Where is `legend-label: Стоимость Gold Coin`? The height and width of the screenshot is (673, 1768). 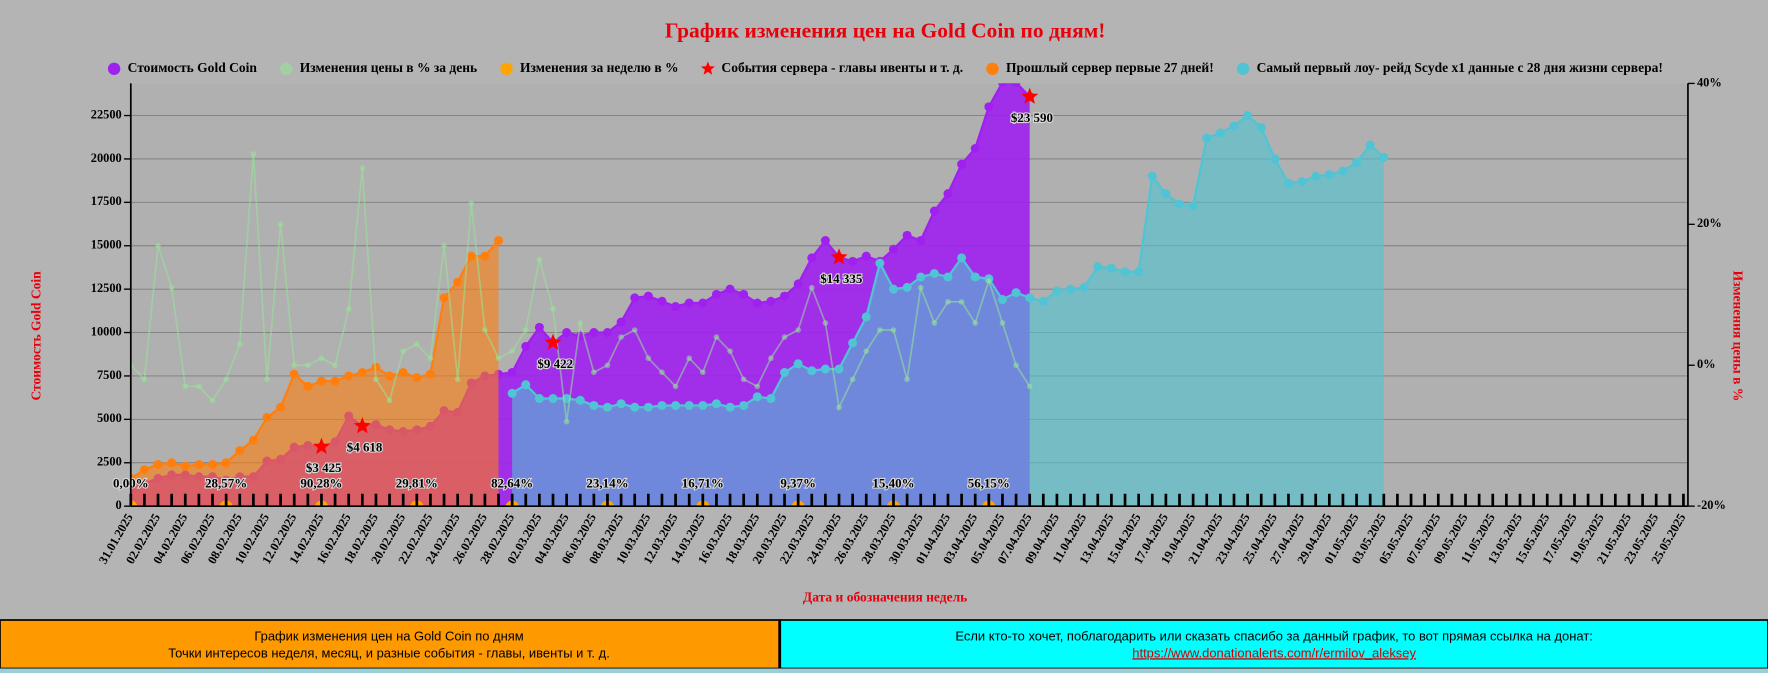
legend-label: Стоимость Gold Coin is located at coordinates (193, 67).